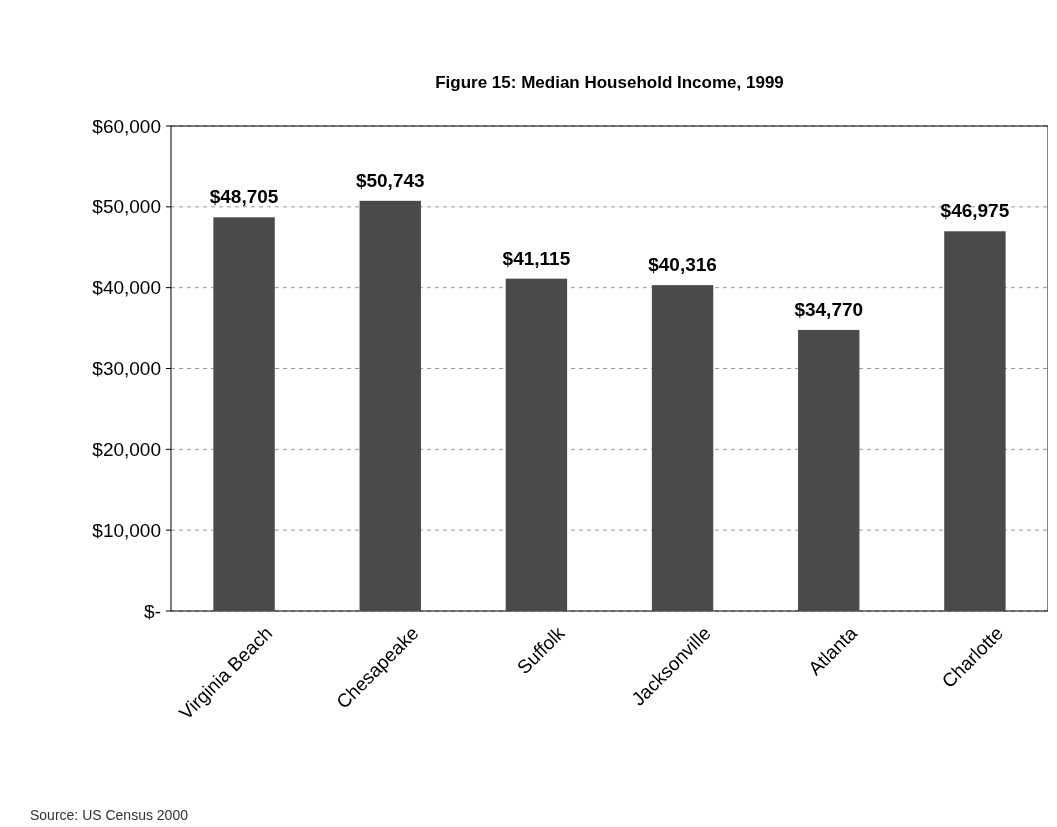 This screenshot has width=1057, height=827. I want to click on y-tick-label: $50,000, so click(126, 207).